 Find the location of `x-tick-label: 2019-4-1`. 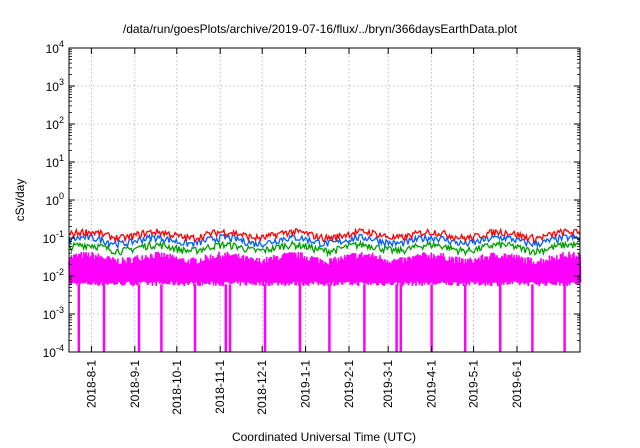

x-tick-label: 2019-4-1 is located at coordinates (432, 384).